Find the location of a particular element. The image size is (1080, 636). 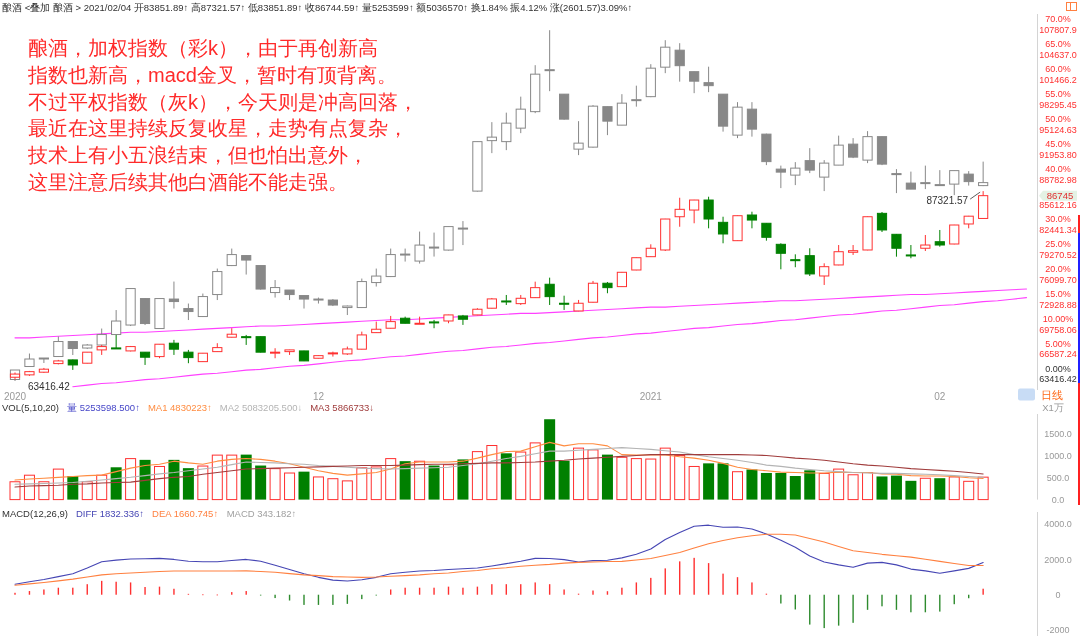

y2-tick-label: 10.00% is located at coordinates (1058, 318).